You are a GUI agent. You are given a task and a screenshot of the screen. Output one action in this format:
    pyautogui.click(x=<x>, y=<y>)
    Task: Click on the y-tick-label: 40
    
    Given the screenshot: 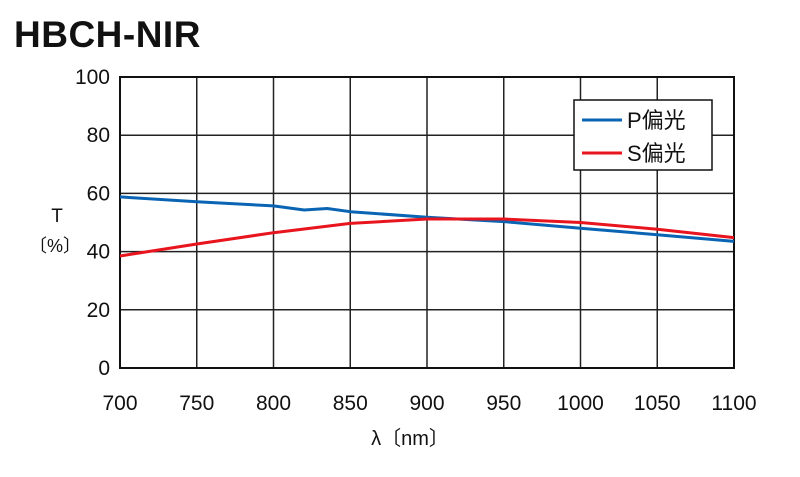 What is the action you would take?
    pyautogui.click(x=98, y=252)
    